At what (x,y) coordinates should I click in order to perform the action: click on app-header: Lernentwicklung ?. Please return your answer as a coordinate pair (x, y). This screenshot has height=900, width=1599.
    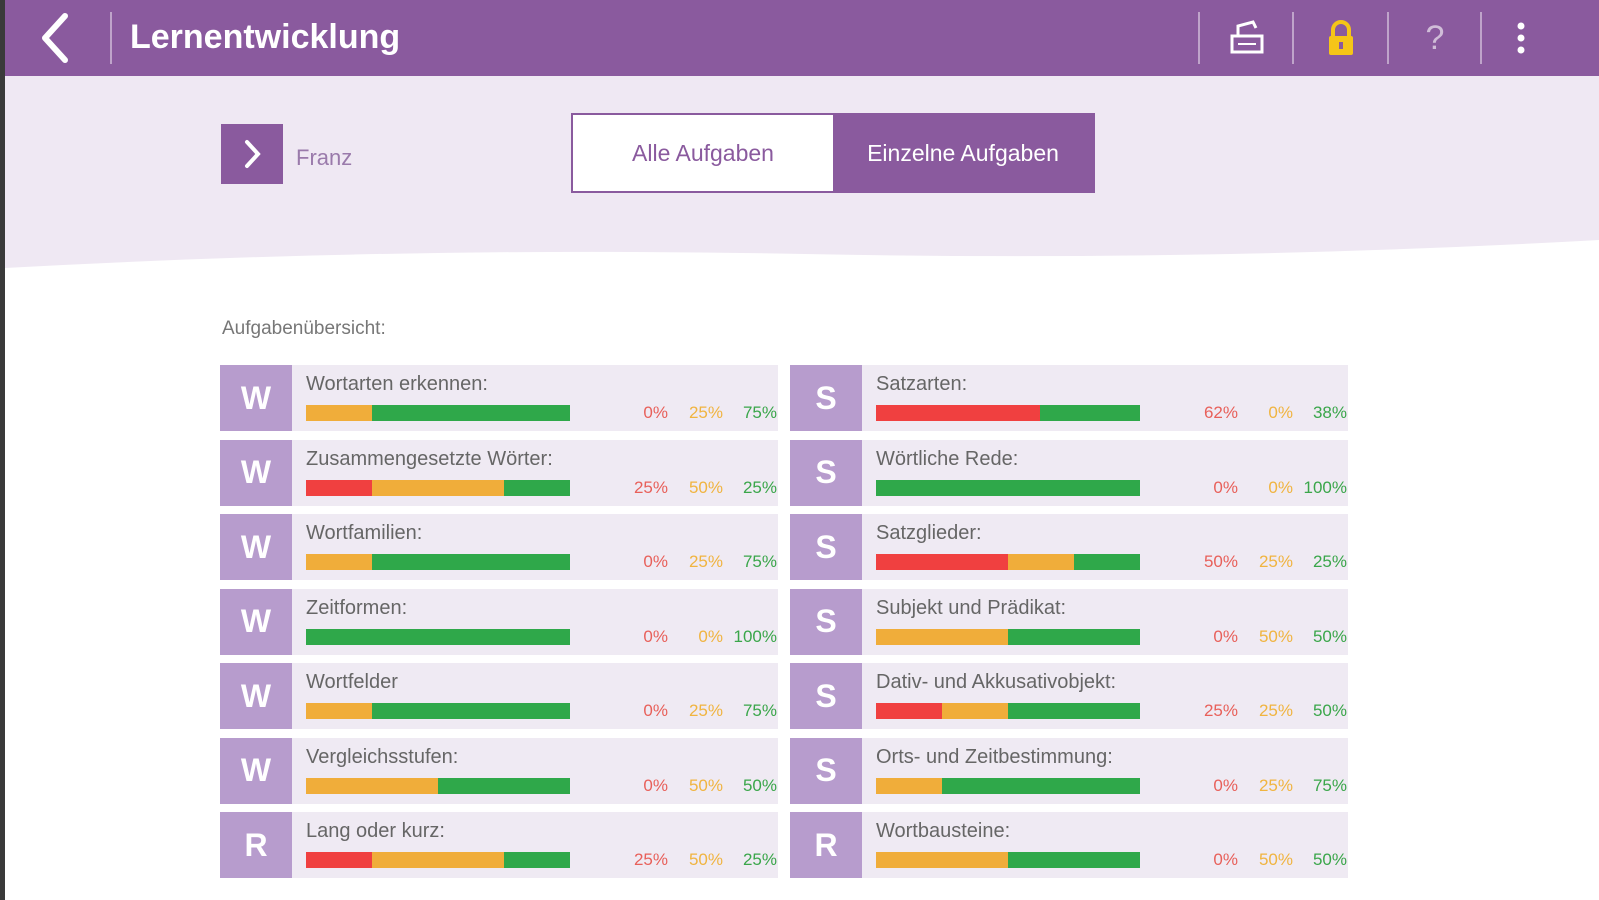
    Looking at the image, I should click on (802, 38).